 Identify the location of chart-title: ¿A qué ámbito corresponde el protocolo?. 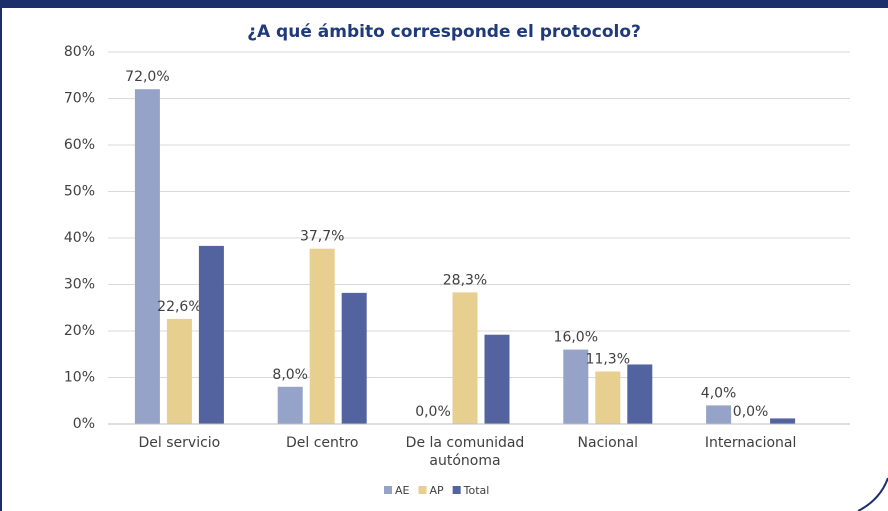
(444, 32).